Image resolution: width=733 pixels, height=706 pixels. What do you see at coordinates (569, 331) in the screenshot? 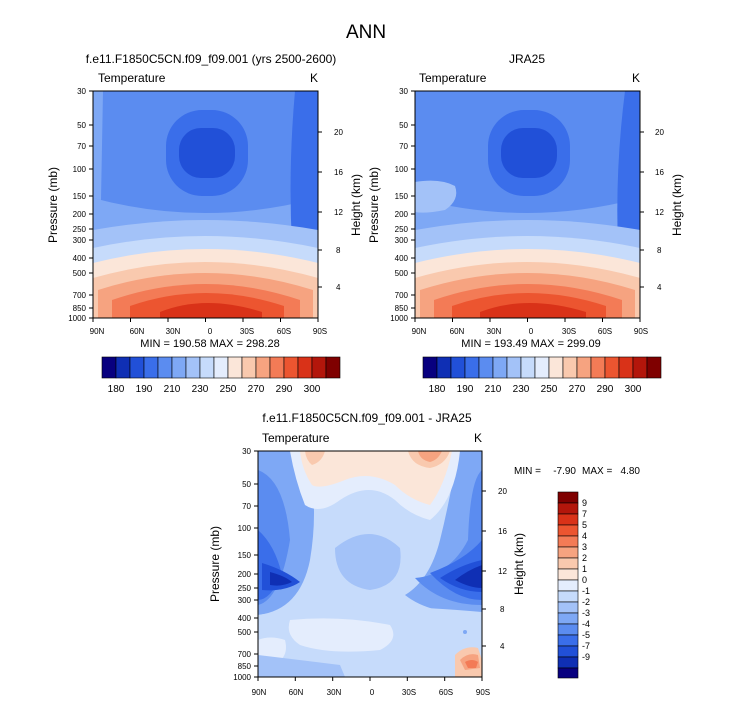
I see `panel-obs-x-tick: 30S` at bounding box center [569, 331].